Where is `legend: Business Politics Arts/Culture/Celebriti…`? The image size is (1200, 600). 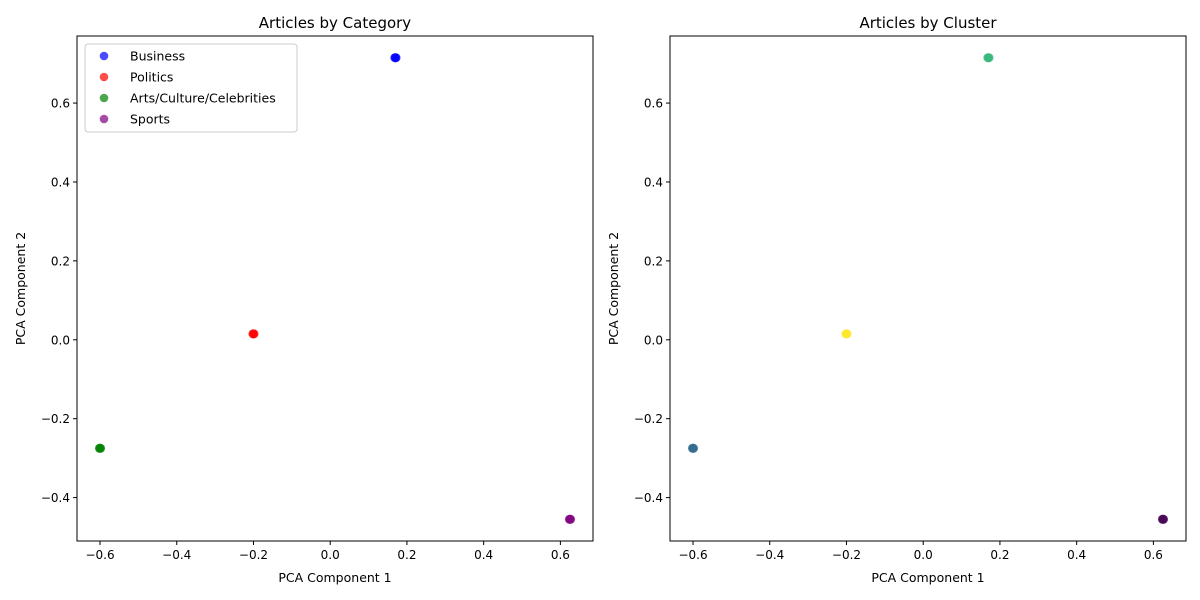 legend: Business Politics Arts/Culture/Celebriti… is located at coordinates (191, 88).